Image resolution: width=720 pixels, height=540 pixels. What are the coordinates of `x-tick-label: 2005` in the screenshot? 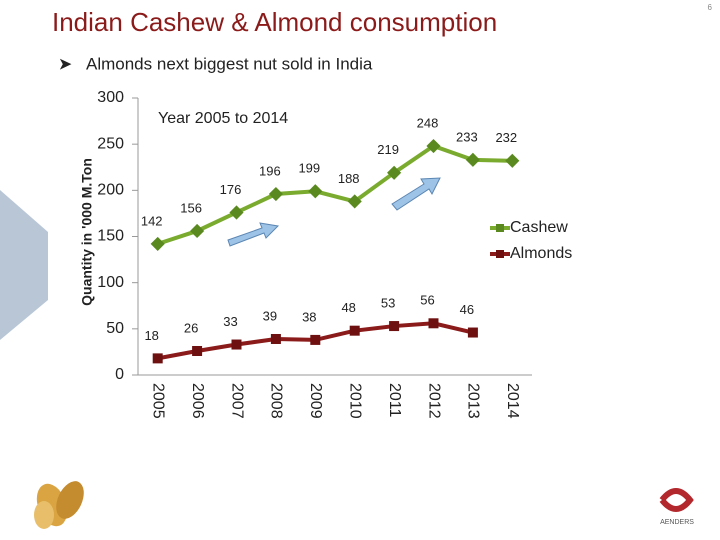 It's located at (157, 401).